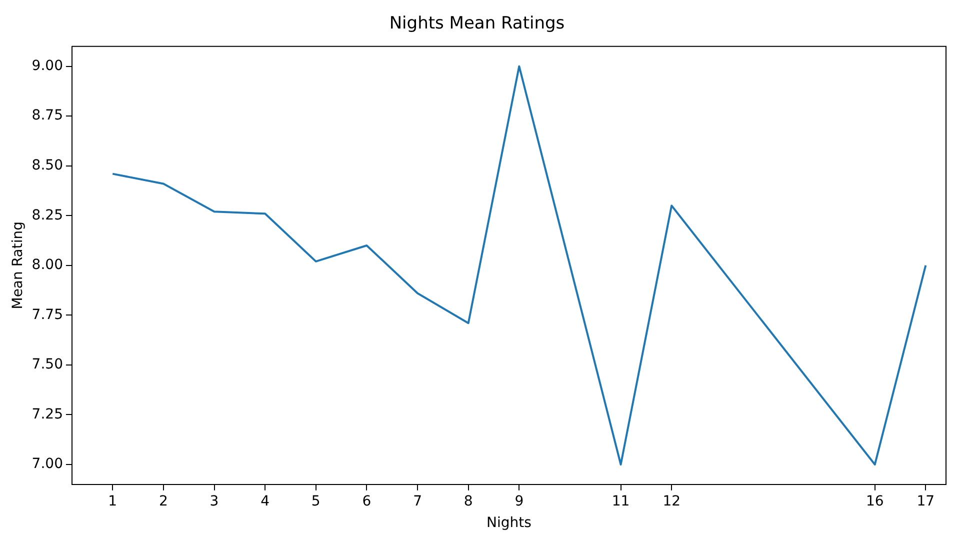 The height and width of the screenshot is (542, 958). What do you see at coordinates (315, 501) in the screenshot?
I see `x-tick-label: 5` at bounding box center [315, 501].